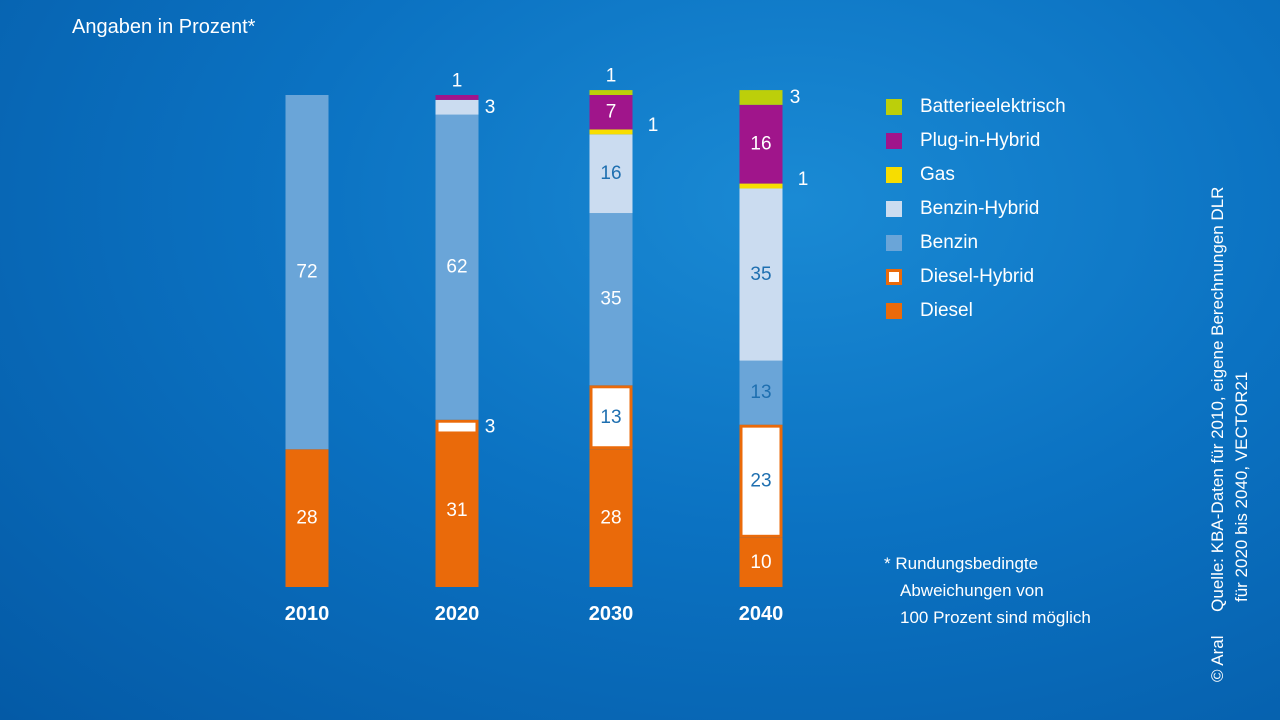 The height and width of the screenshot is (720, 1280). What do you see at coordinates (761, 614) in the screenshot?
I see `x-tick-label: 2040` at bounding box center [761, 614].